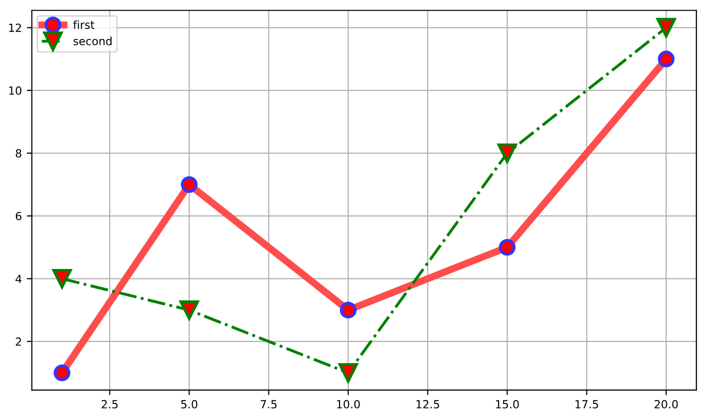 The width and height of the screenshot is (707, 415). What do you see at coordinates (18, 341) in the screenshot?
I see `y-tick-label: 2` at bounding box center [18, 341].